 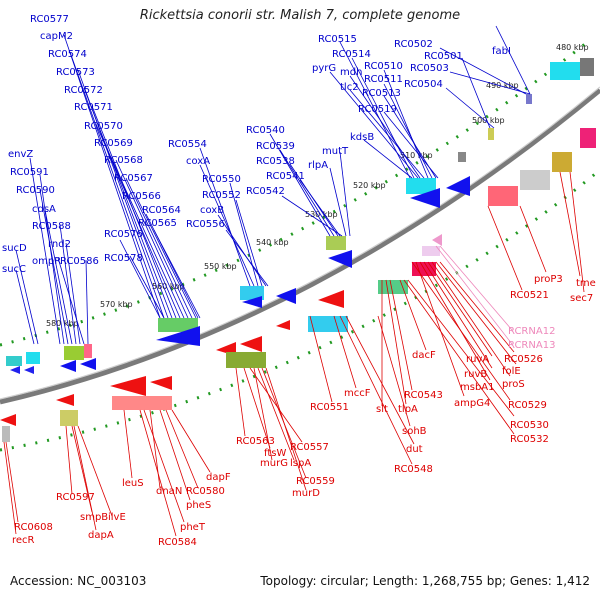 I want to click on gene-label: RC0588, so click(x=51, y=226).